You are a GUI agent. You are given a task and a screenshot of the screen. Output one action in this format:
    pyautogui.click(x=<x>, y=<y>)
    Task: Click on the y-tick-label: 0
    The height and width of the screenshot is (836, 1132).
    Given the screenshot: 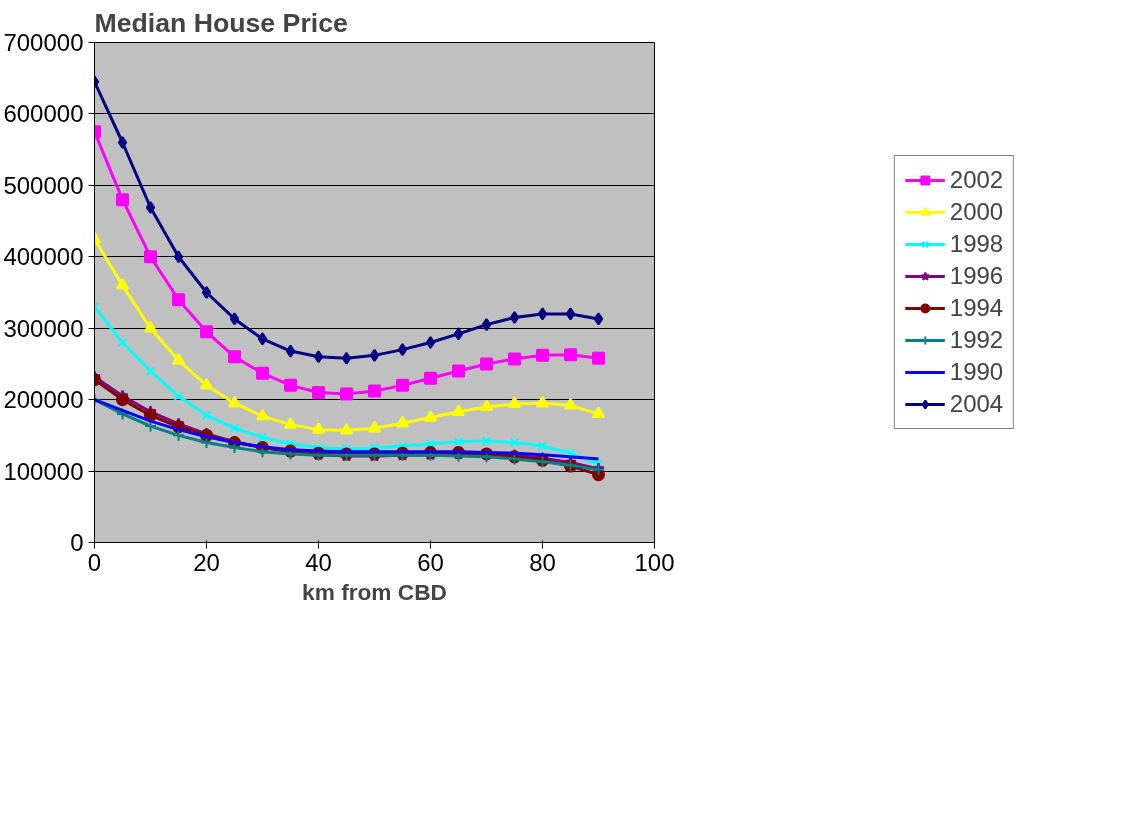 What is the action you would take?
    pyautogui.click(x=77, y=542)
    